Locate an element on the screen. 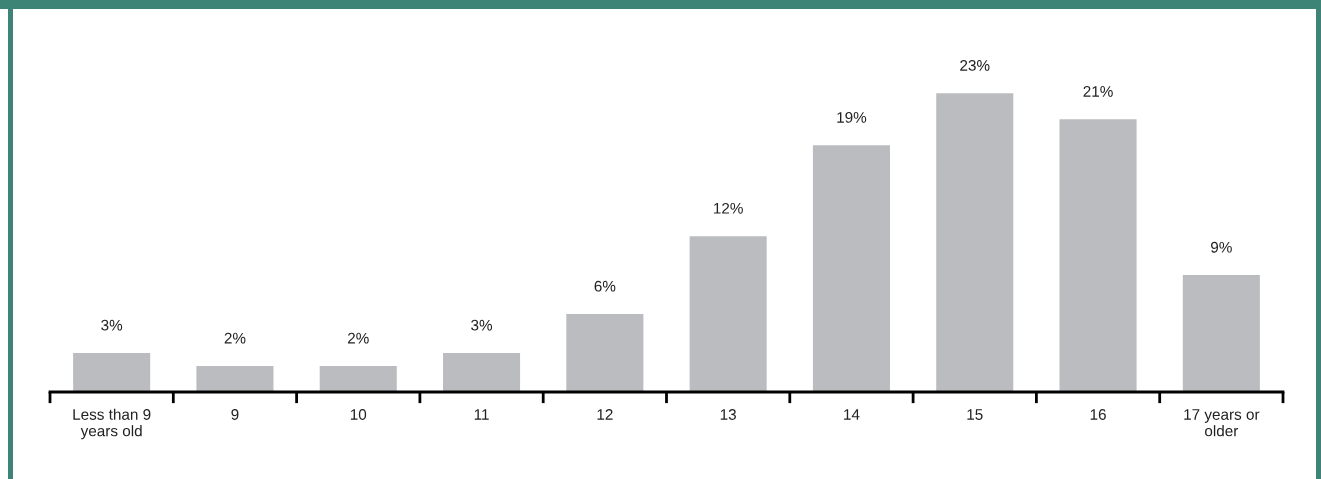  x-tick-label: Less than 9 years old is located at coordinates (112, 424).